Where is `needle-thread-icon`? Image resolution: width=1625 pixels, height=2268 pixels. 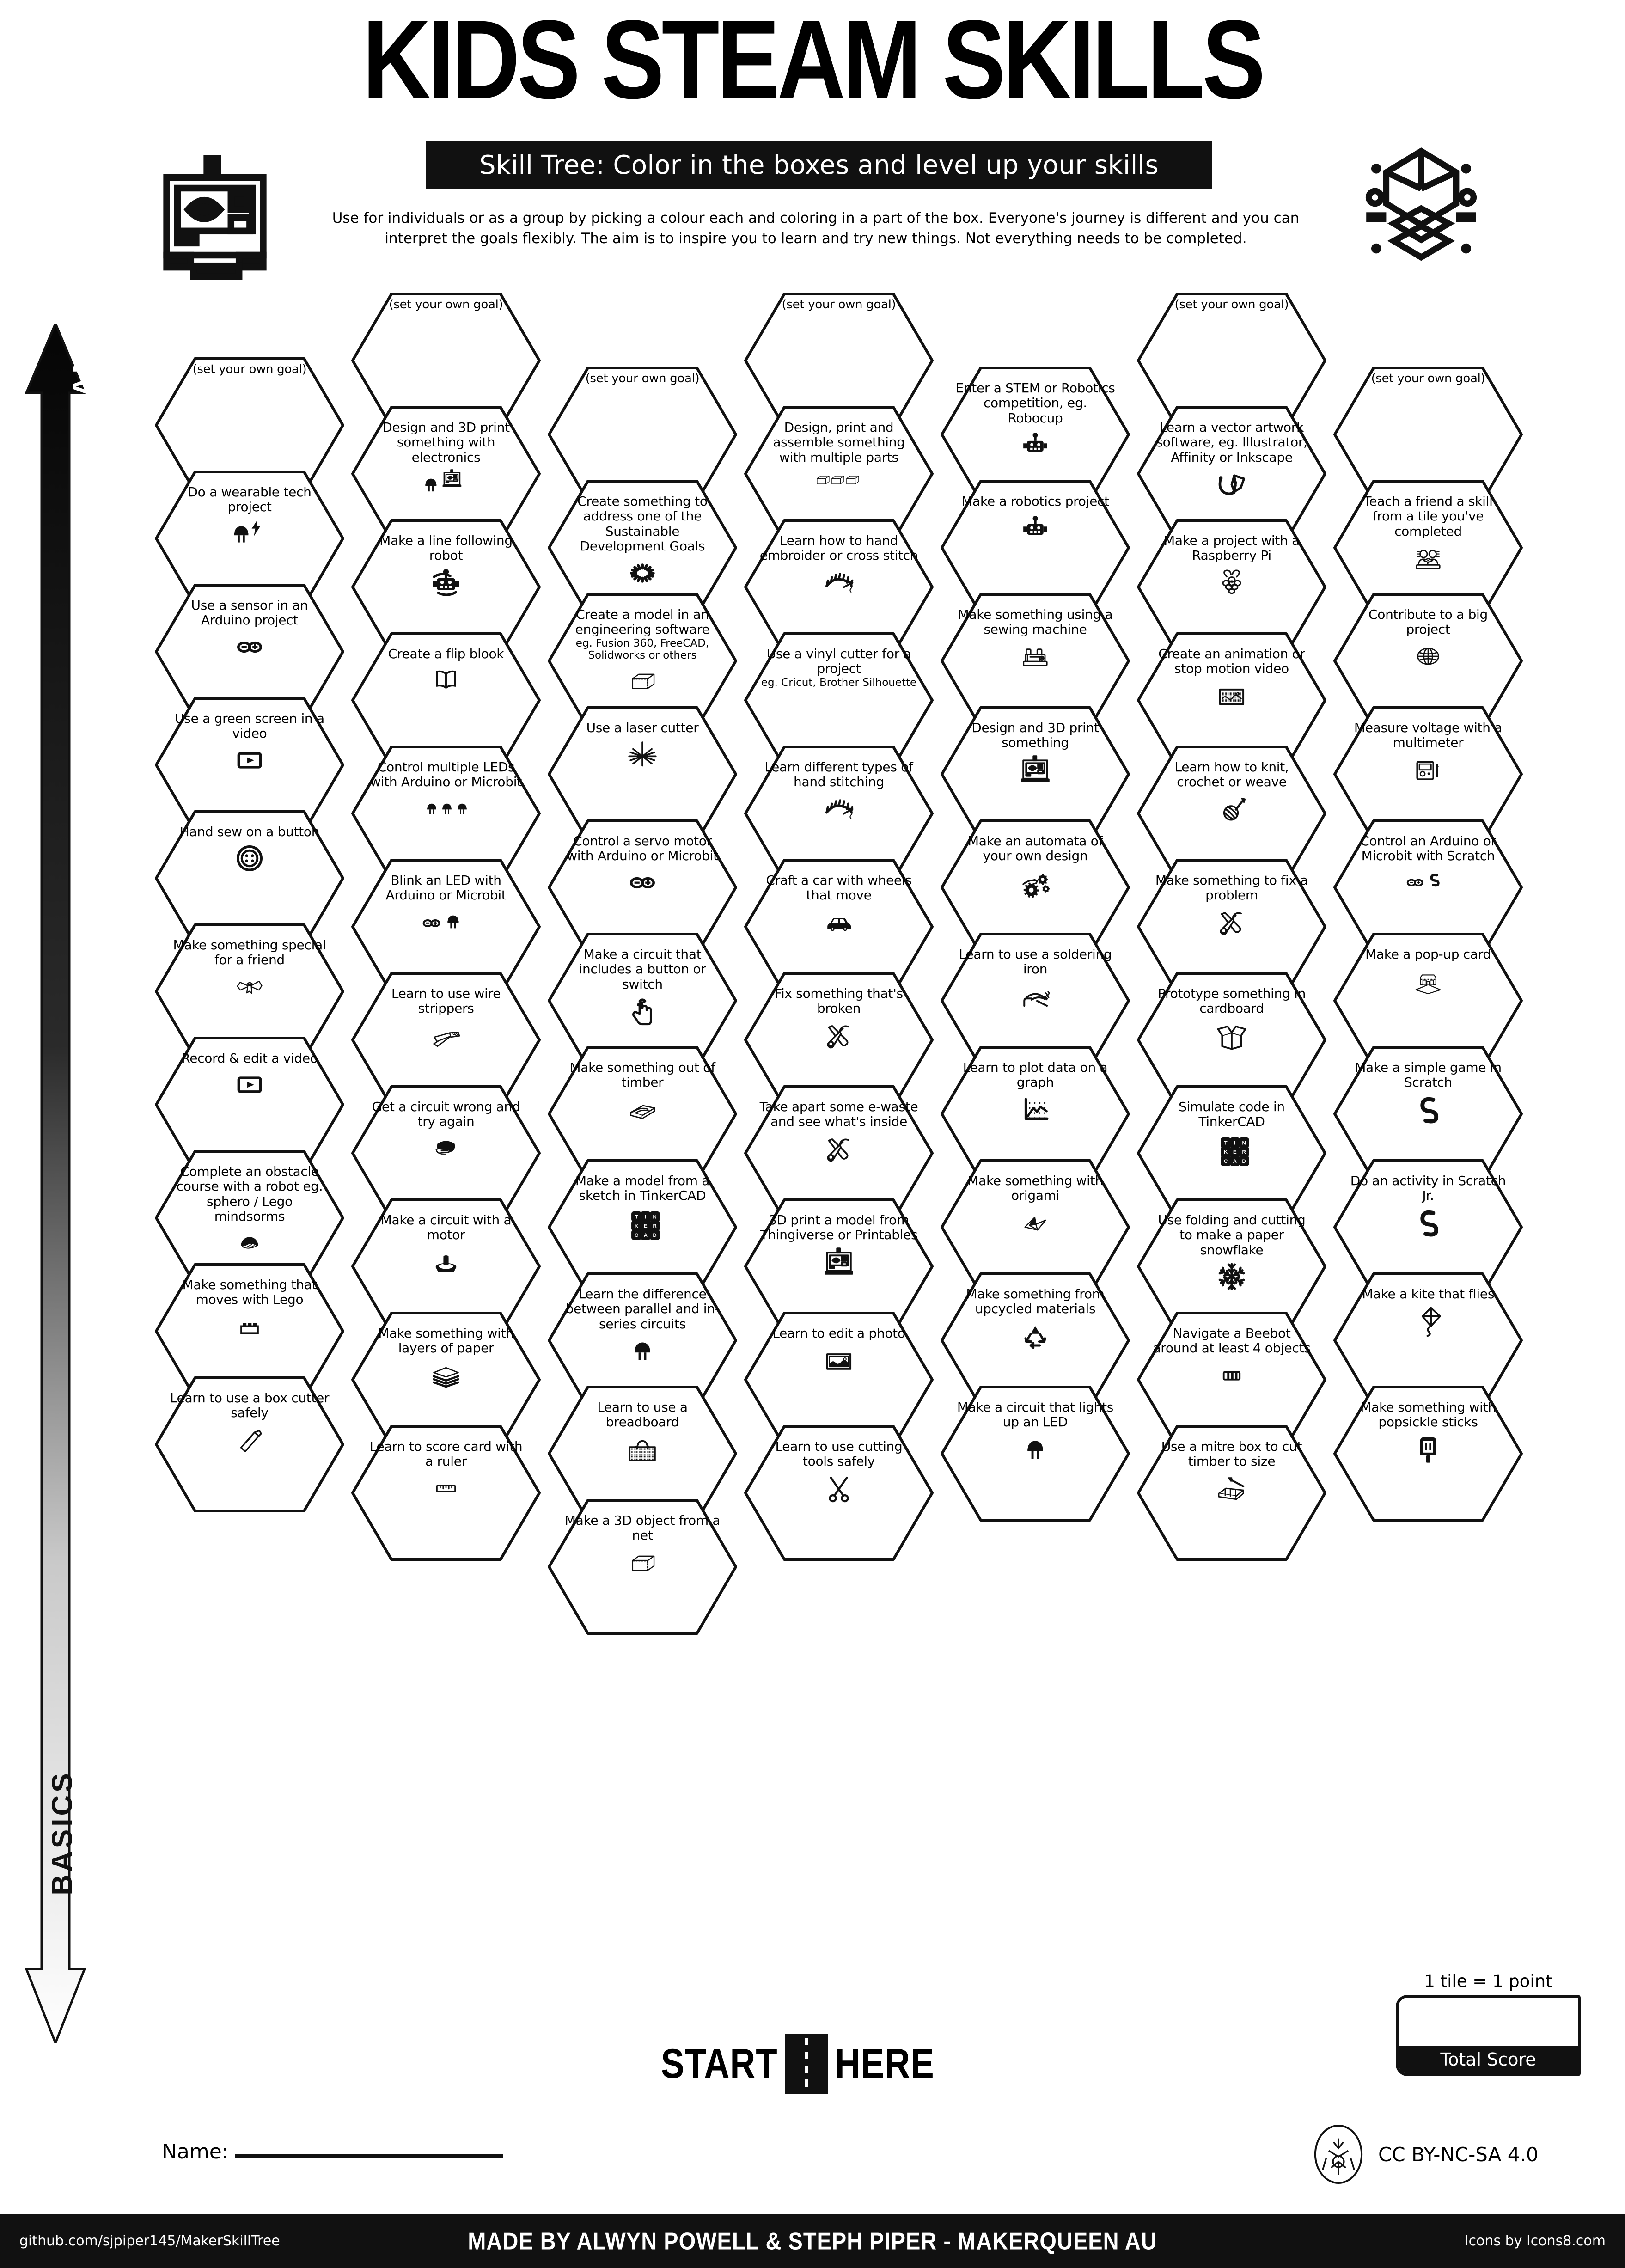 needle-thread-icon is located at coordinates (839, 582).